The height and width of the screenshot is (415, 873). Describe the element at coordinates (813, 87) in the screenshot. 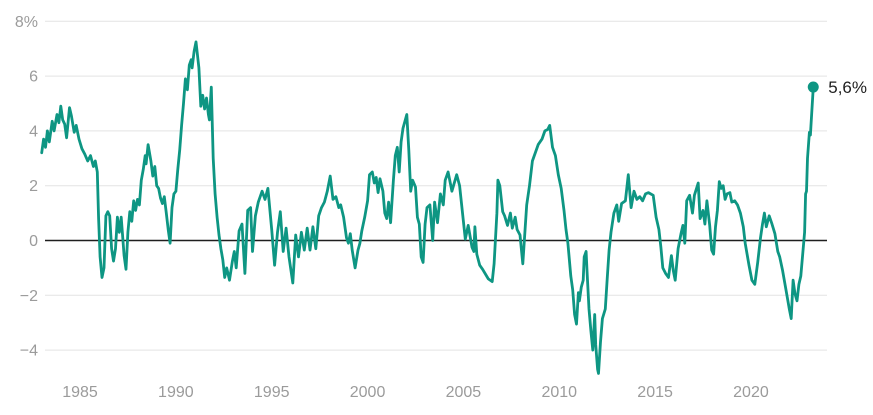

I see `end-point-marker` at that location.